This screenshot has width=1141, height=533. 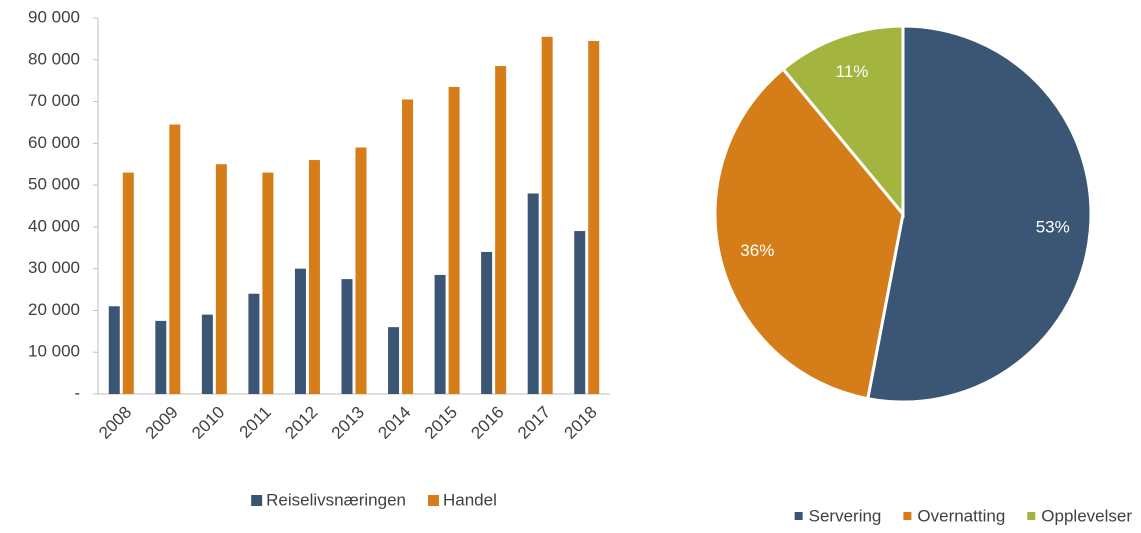 I want to click on y-tick-label: 20 000, so click(x=54, y=309).